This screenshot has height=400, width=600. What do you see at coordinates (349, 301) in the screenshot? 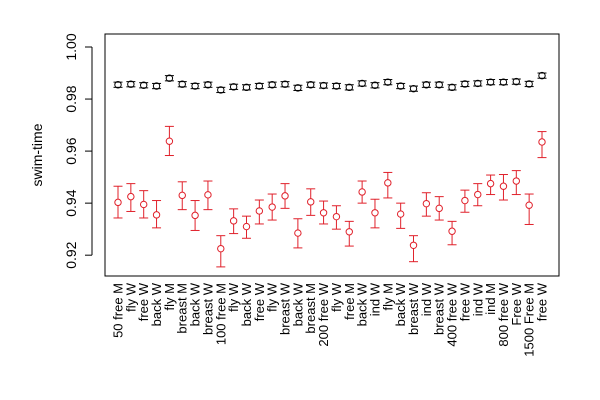
I see `category-label: free M` at bounding box center [349, 301].